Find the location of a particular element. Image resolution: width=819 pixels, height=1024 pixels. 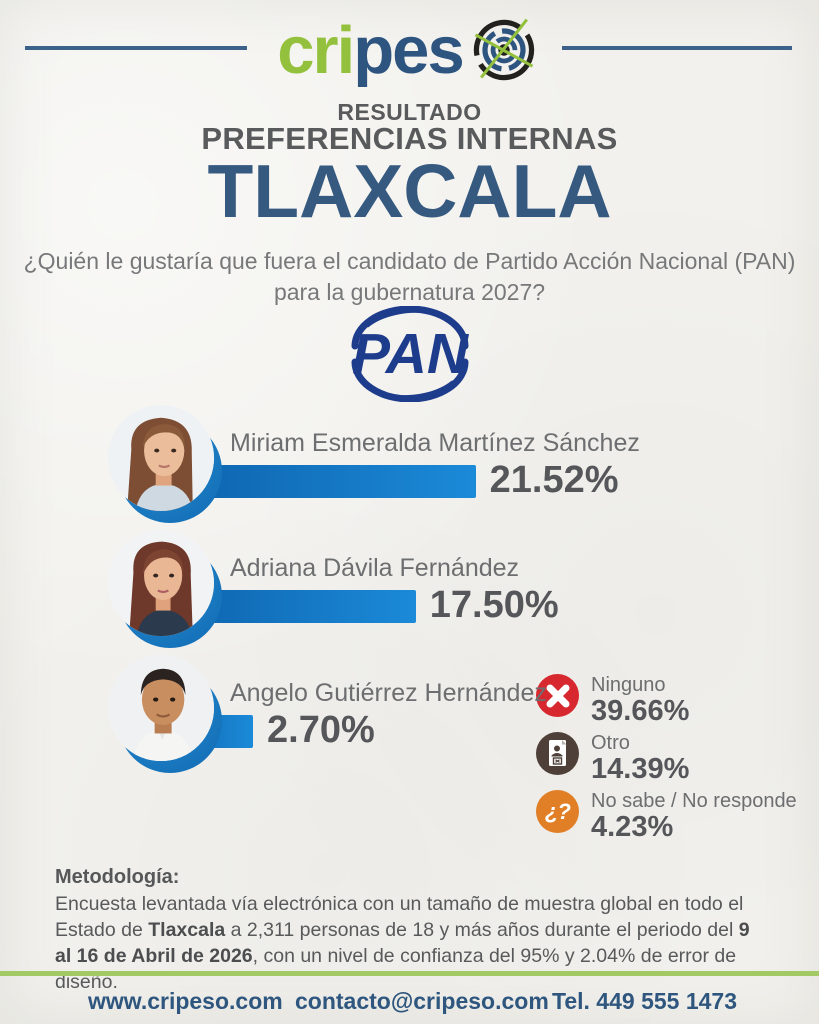

stat-percentage: 39.66% is located at coordinates (640, 711).